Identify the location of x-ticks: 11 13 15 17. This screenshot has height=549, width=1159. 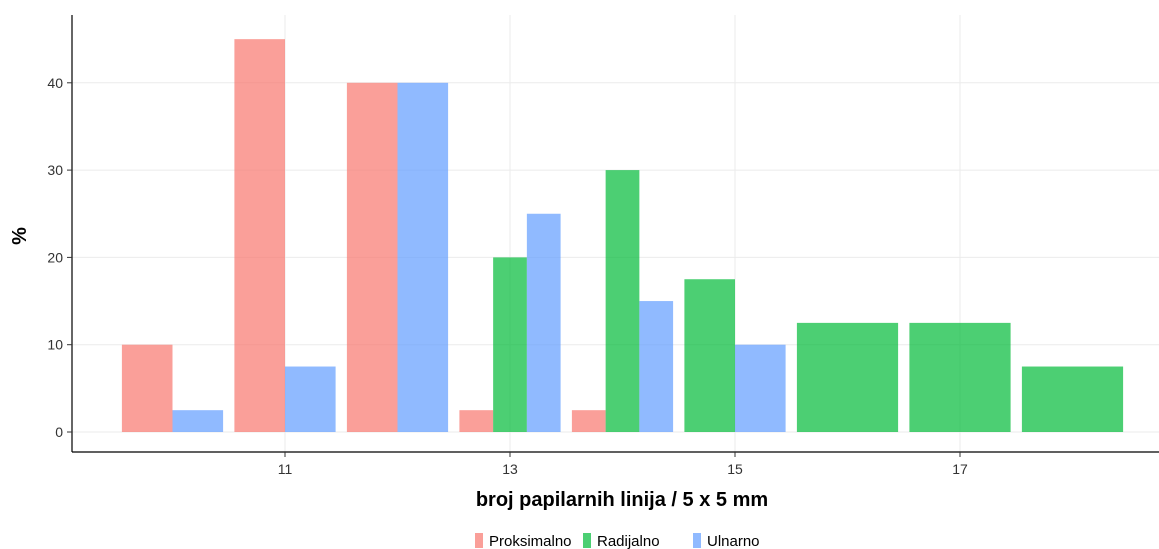
(623, 464).